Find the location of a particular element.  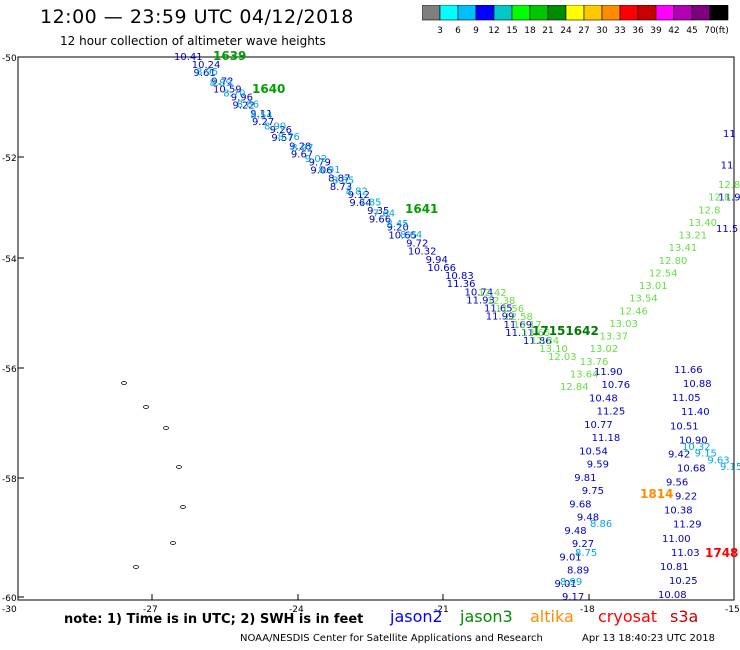

pass-time-label: 1640 is located at coordinates (268, 89).